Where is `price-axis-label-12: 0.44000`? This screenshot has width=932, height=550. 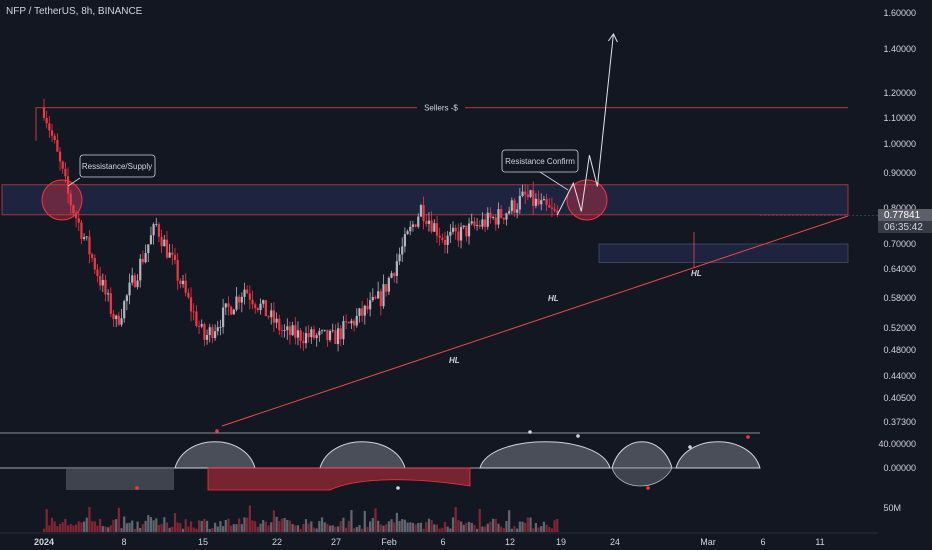
price-axis-label-12: 0.44000 is located at coordinates (899, 376).